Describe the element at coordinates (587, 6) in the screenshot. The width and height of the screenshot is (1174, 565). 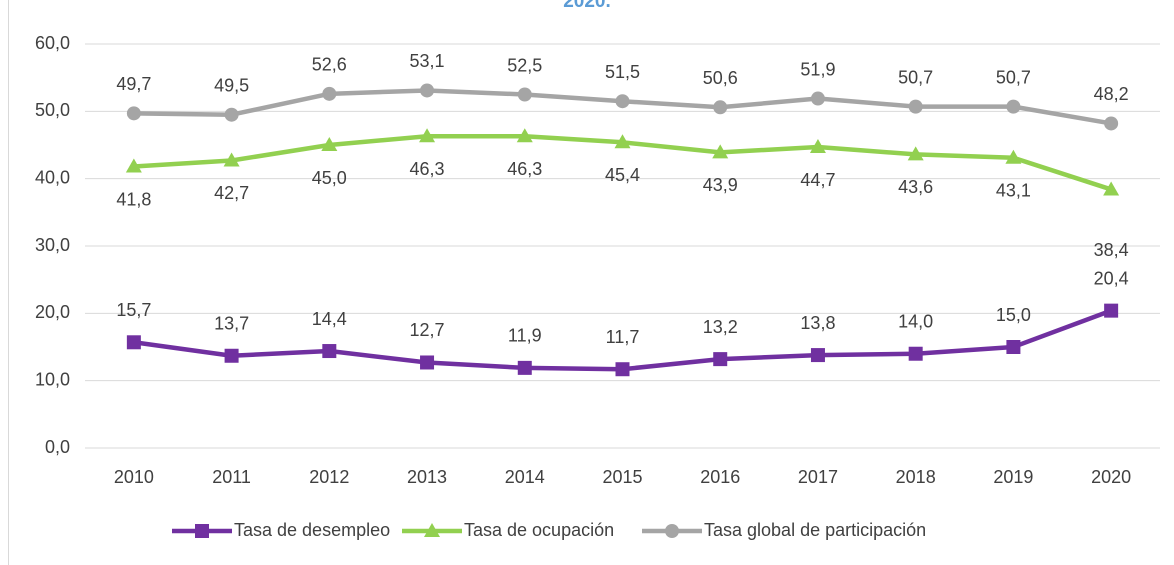
I see `chart-title: 2020.` at that location.